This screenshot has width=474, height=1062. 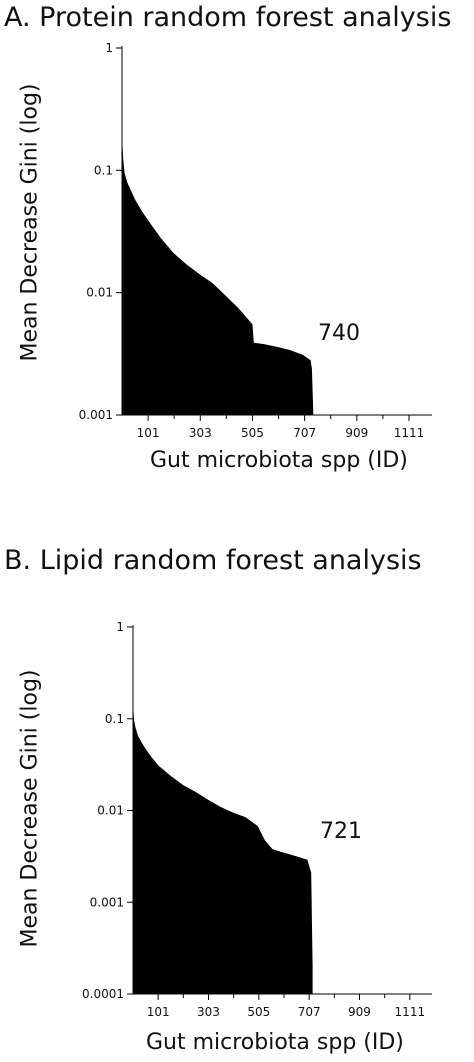 What do you see at coordinates (158, 1012) in the screenshot?
I see `b-xtick-label: 101` at bounding box center [158, 1012].